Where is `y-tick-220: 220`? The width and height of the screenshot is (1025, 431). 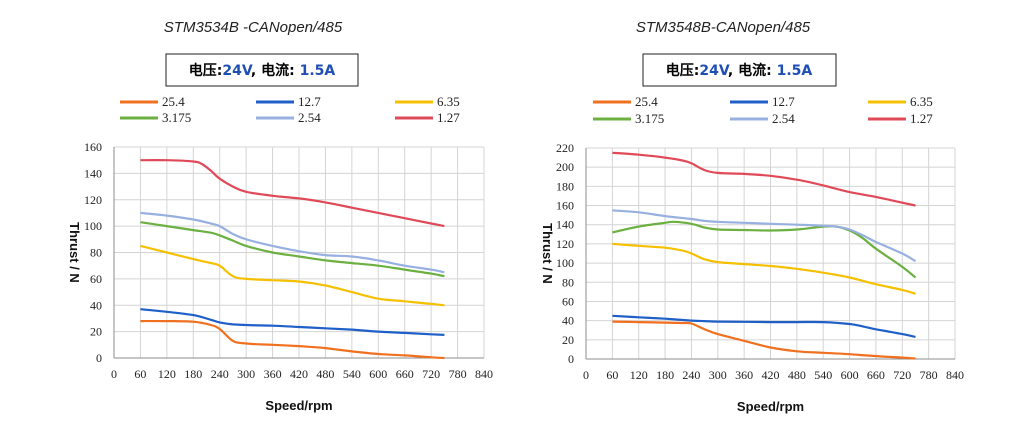 y-tick-220: 220 is located at coordinates (565, 148).